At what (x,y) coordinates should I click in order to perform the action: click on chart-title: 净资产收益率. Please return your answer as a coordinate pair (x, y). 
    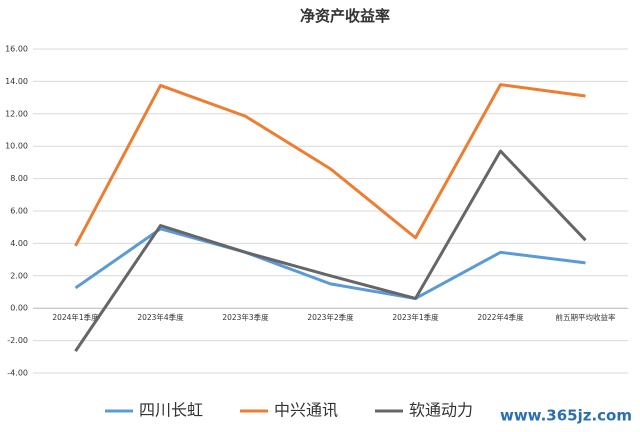
    Looking at the image, I should click on (345, 16).